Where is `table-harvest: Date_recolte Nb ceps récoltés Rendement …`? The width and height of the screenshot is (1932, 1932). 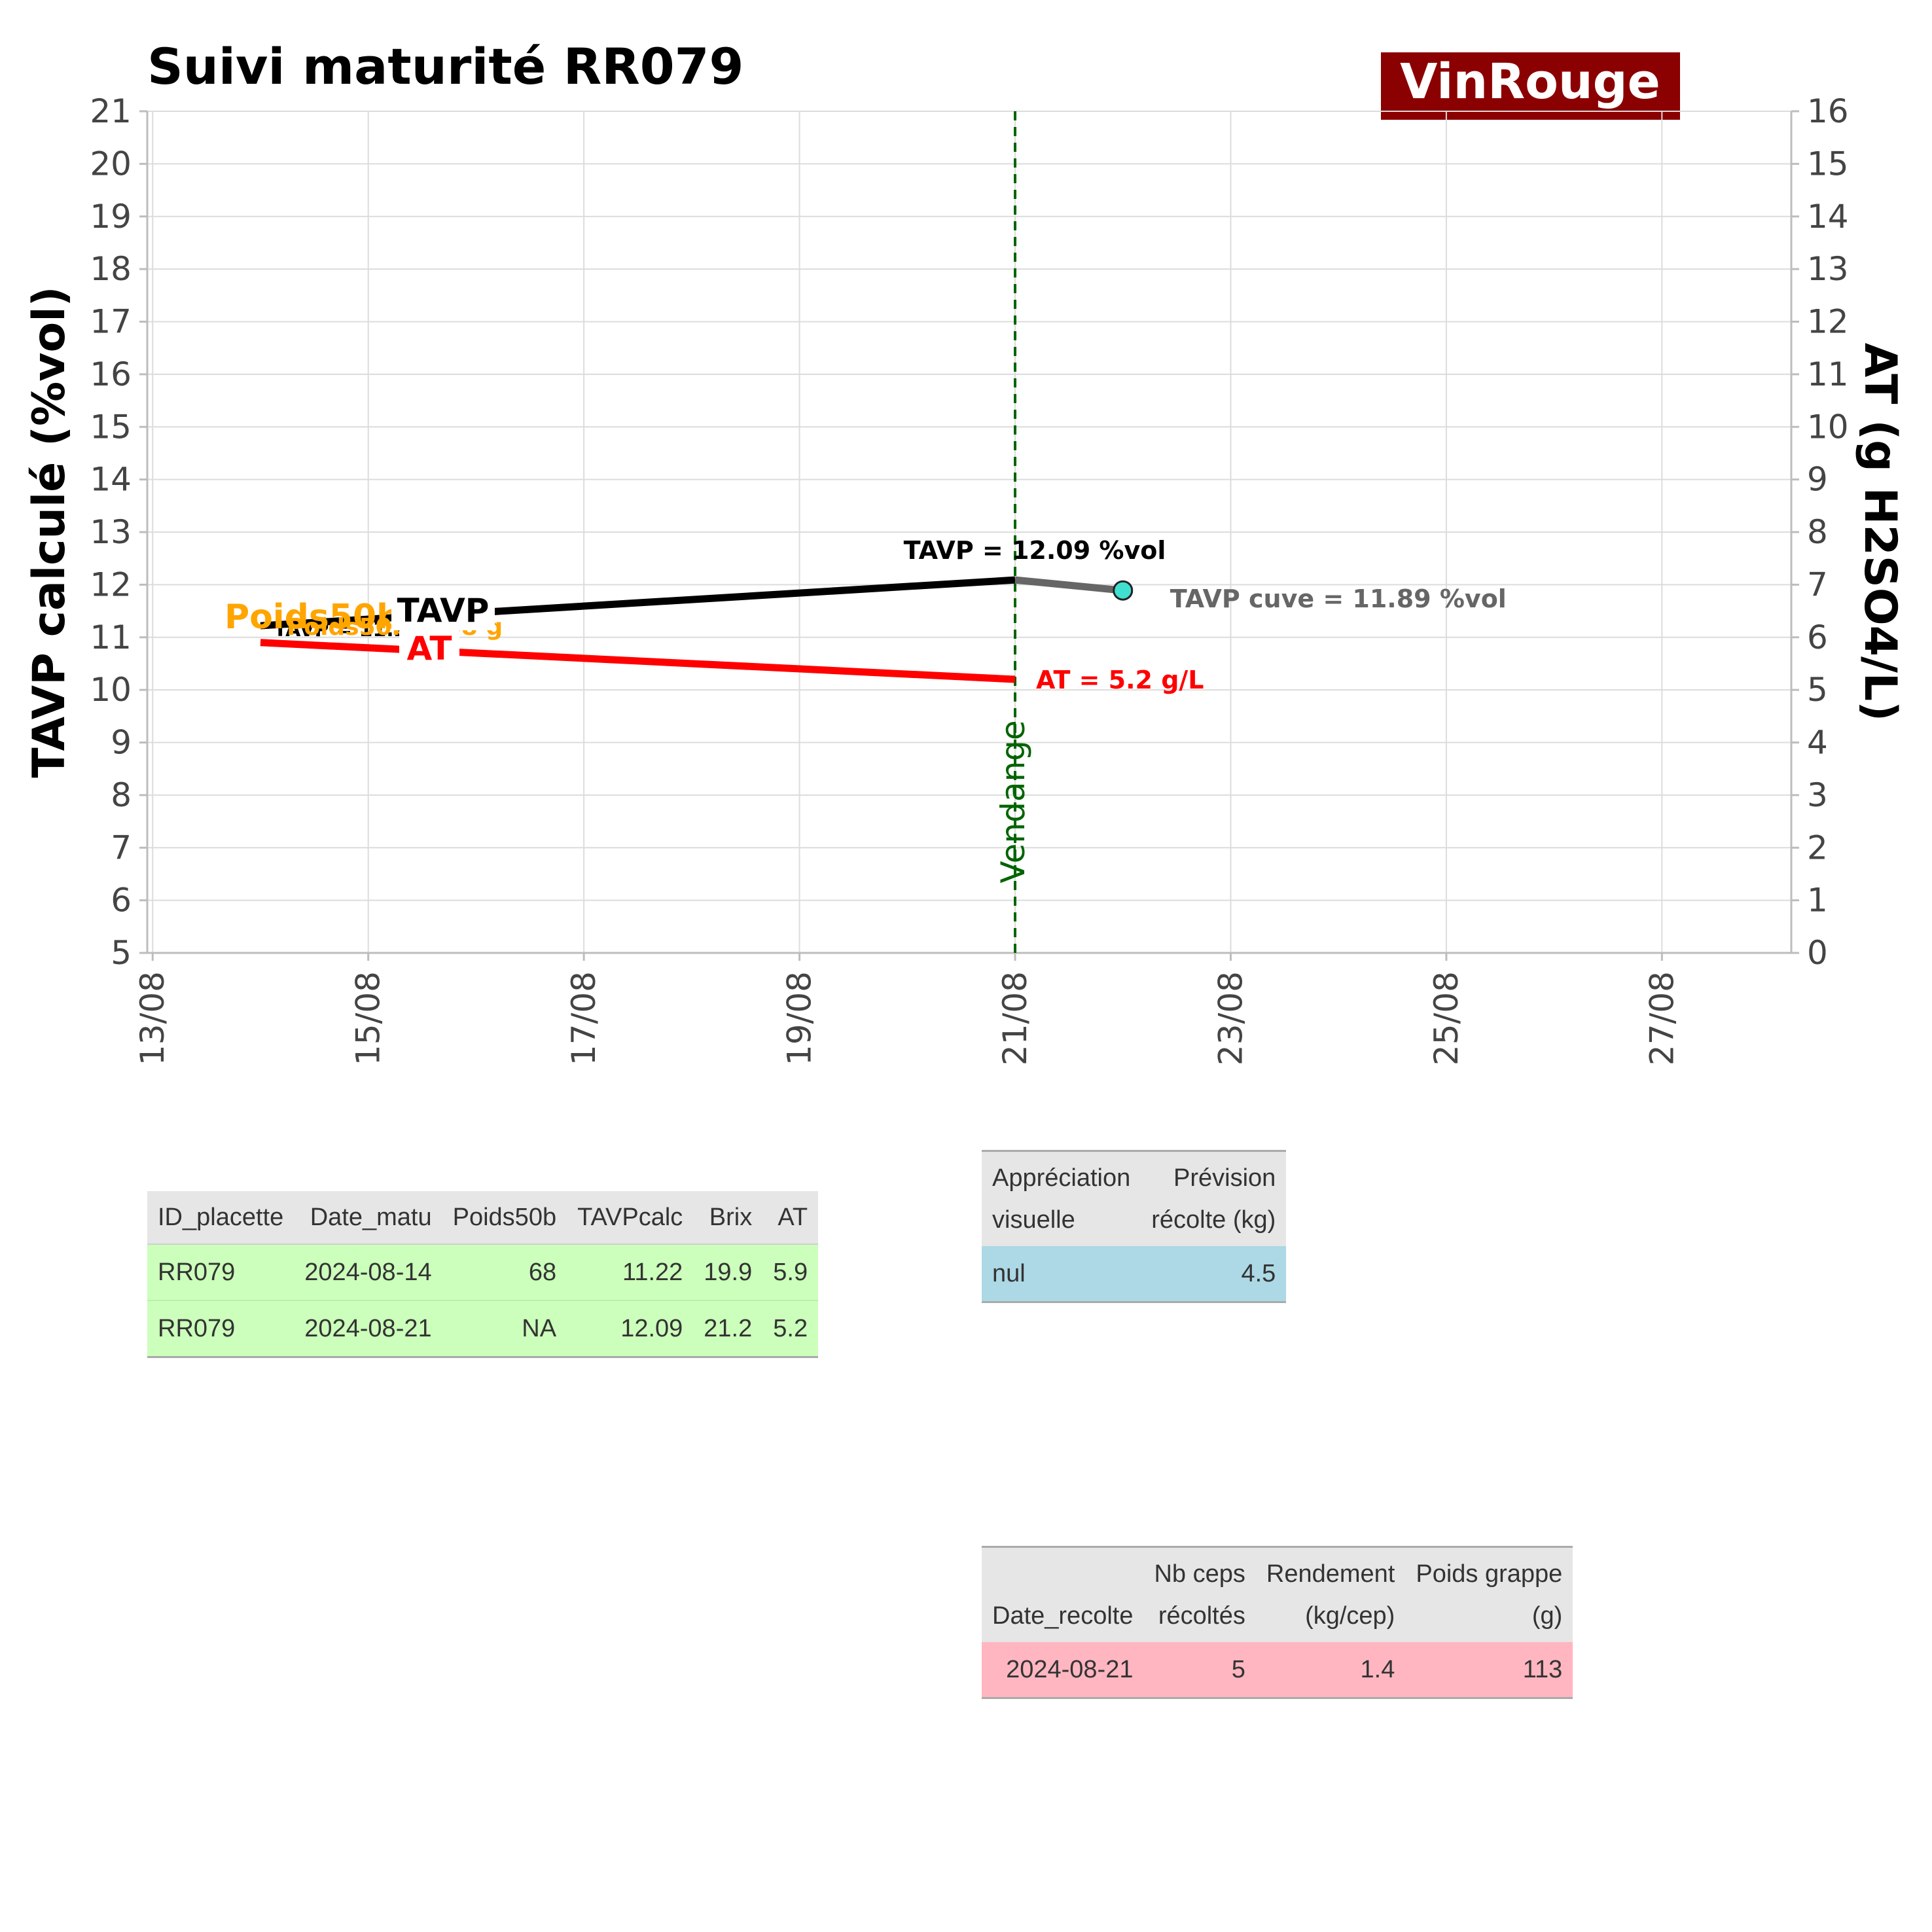
table-harvest: Date_recolte Nb ceps récoltés Rendement … is located at coordinates (1277, 1622).